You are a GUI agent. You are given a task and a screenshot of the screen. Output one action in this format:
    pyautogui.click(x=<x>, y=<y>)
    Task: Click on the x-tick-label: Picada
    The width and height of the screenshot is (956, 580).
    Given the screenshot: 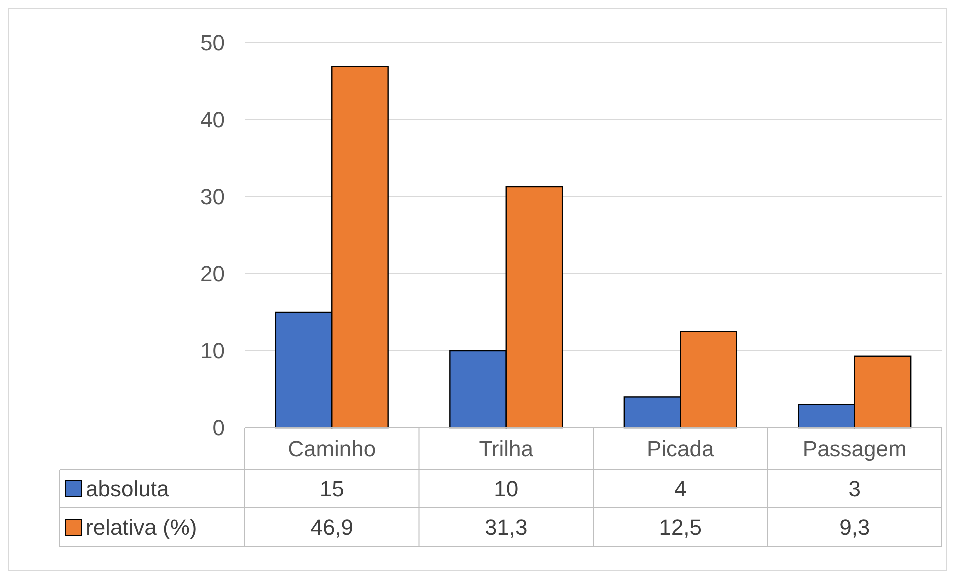 What is the action you would take?
    pyautogui.click(x=681, y=449)
    